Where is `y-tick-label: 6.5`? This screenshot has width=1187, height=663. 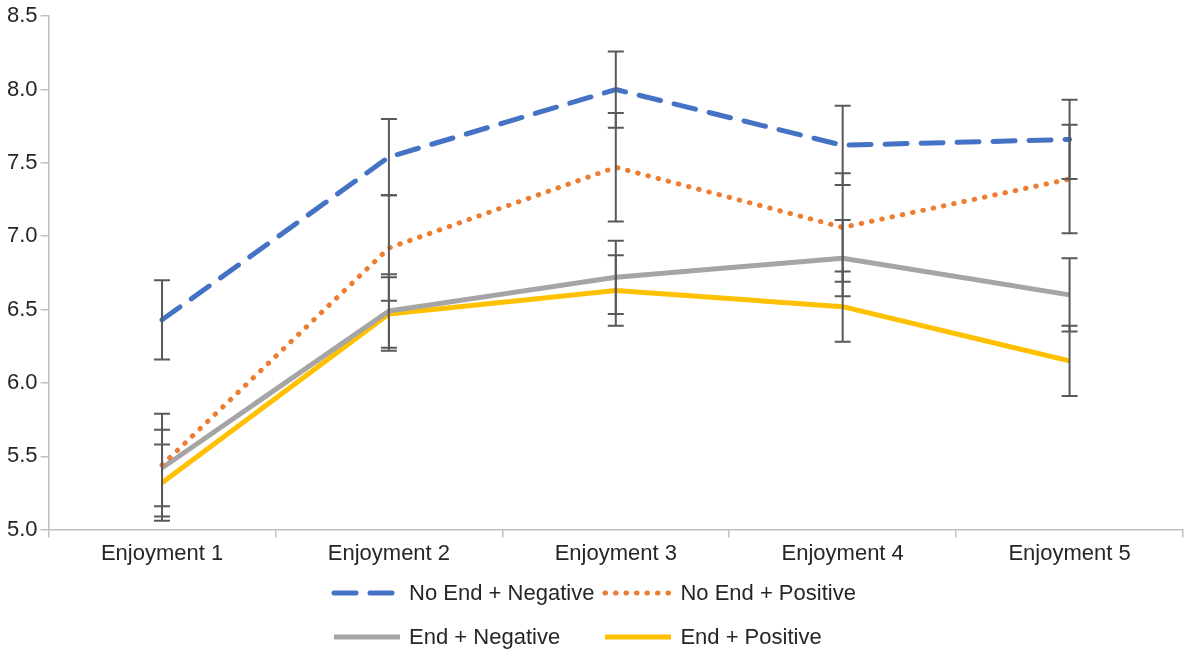 y-tick-label: 6.5 is located at coordinates (22, 308).